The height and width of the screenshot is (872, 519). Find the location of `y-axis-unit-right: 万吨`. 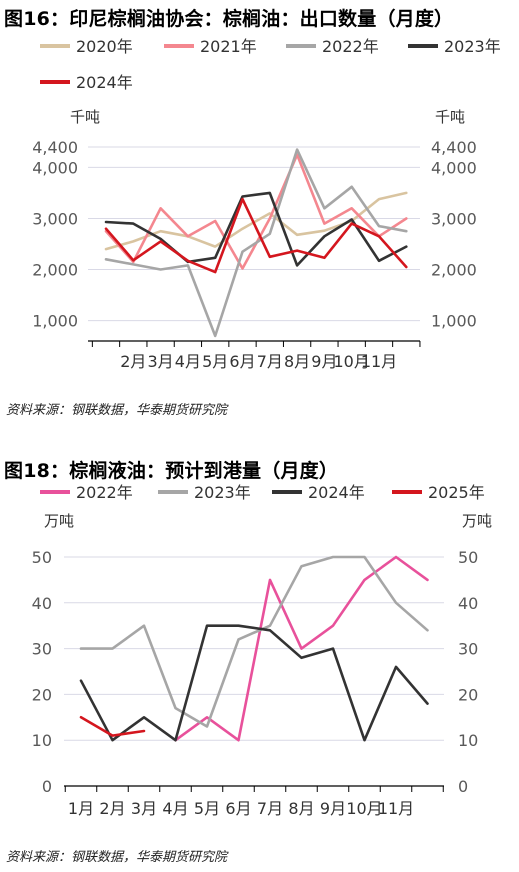

y-axis-unit-right: 万吨 is located at coordinates (477, 521).